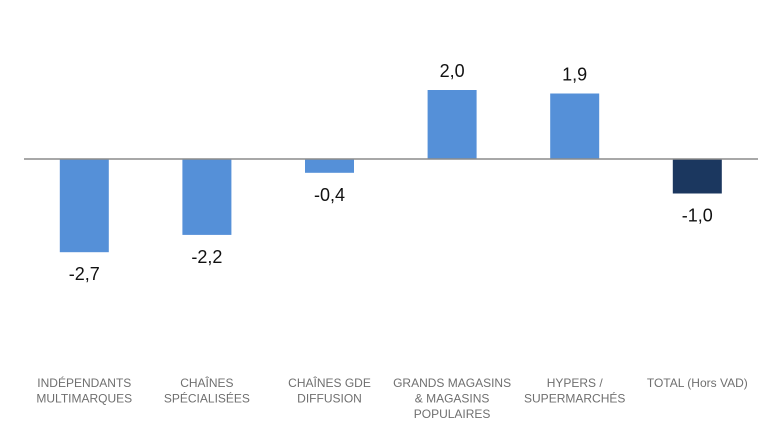  I want to click on value-label-4: 2,0, so click(452, 71).